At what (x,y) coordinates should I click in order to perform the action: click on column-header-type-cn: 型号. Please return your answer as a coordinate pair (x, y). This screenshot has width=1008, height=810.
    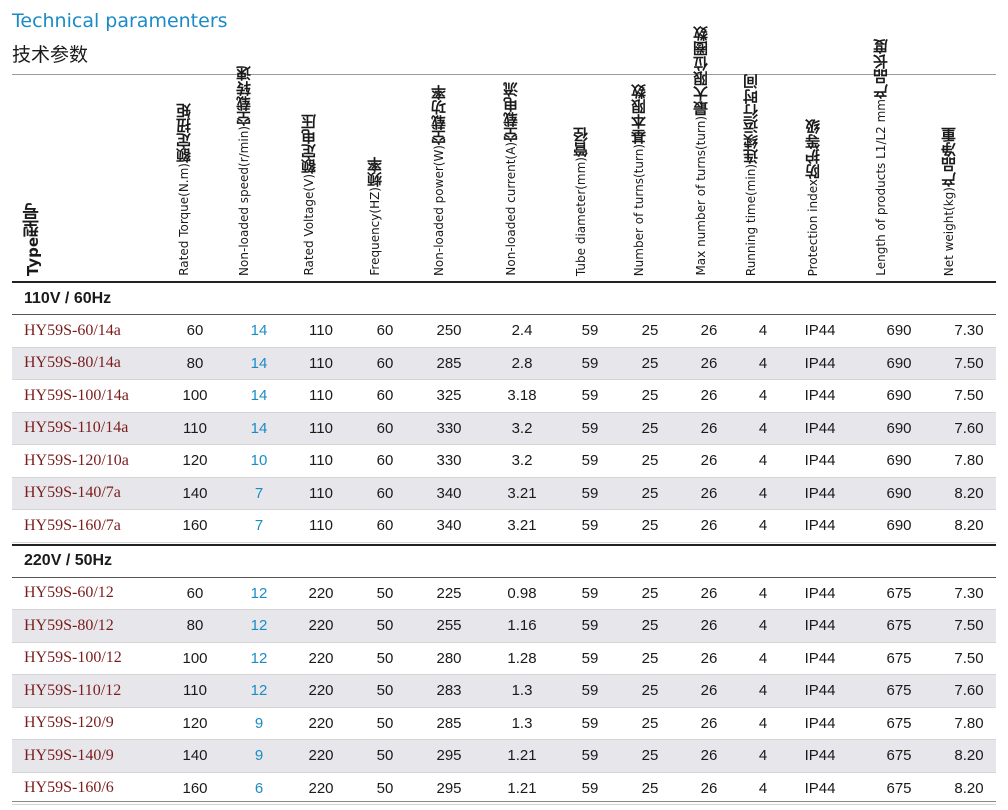
    Looking at the image, I should click on (33, 219).